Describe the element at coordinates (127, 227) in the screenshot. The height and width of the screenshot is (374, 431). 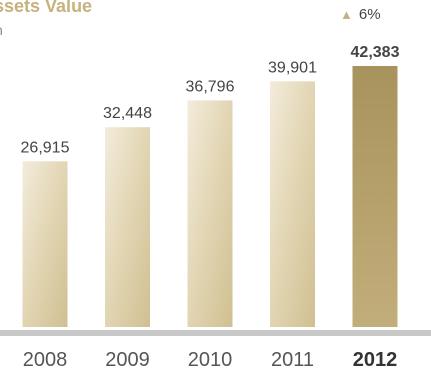
I see `bar-2009` at that location.